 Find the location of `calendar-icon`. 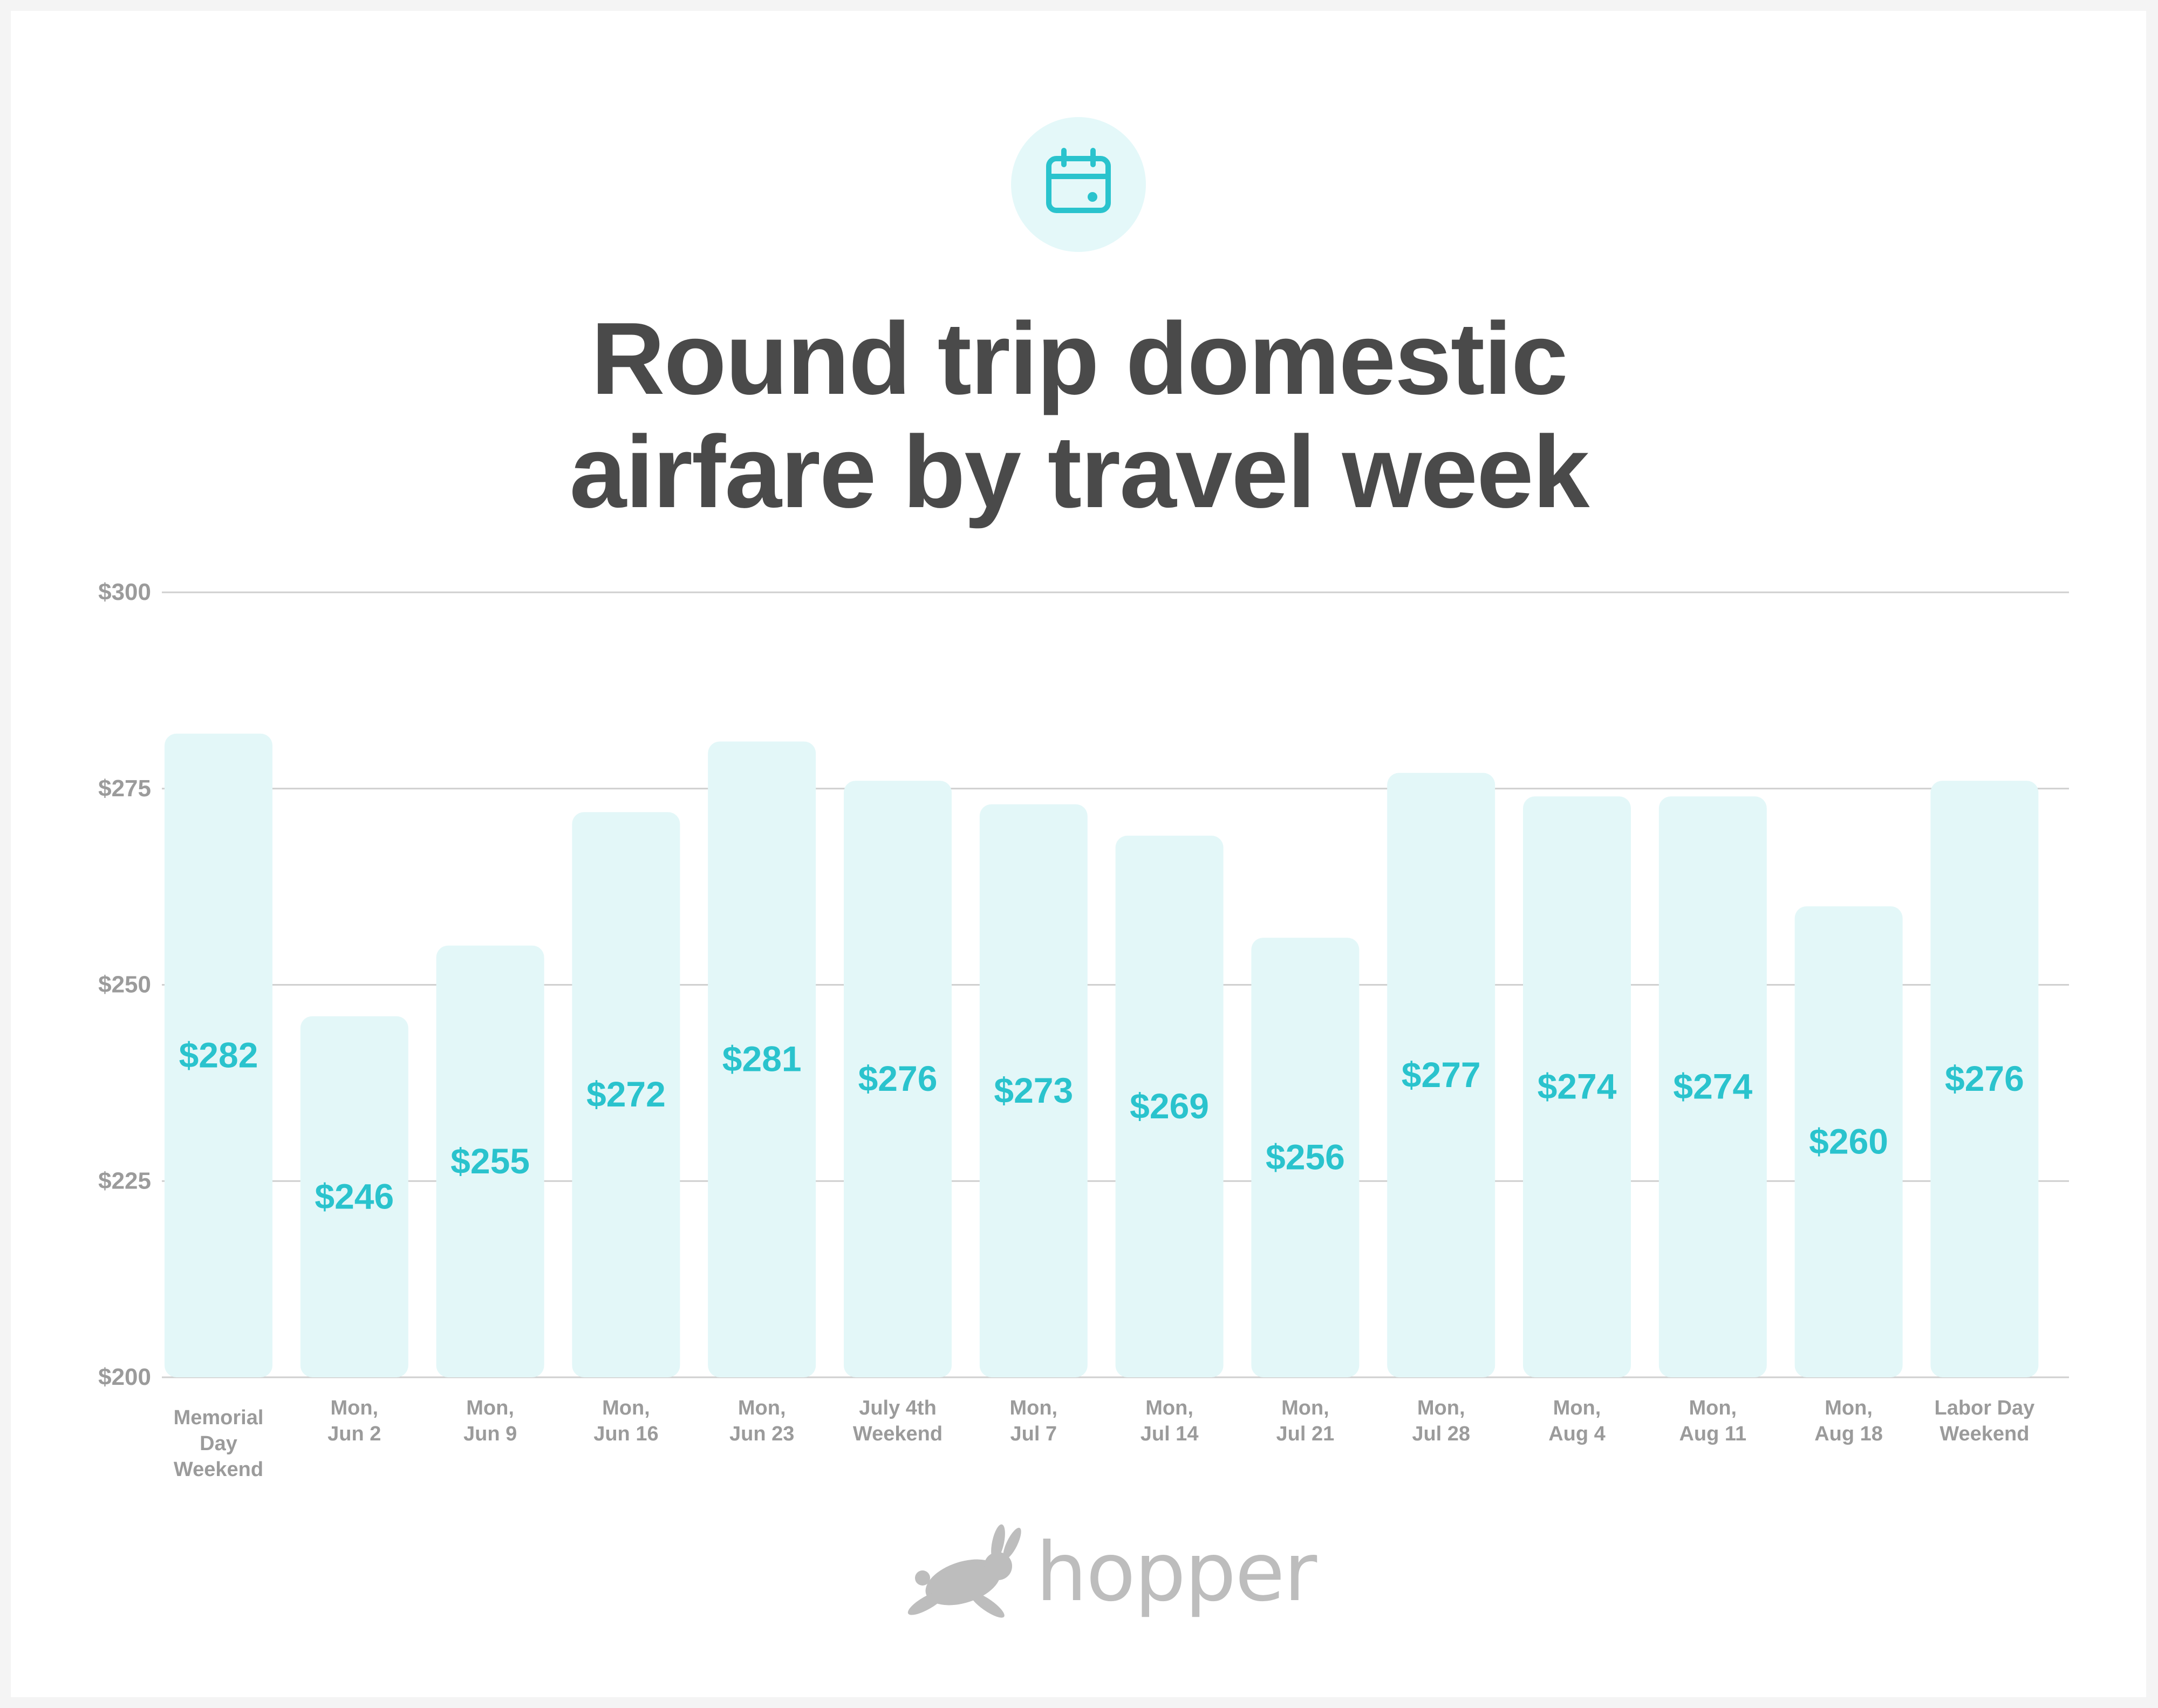

calendar-icon is located at coordinates (1078, 184).